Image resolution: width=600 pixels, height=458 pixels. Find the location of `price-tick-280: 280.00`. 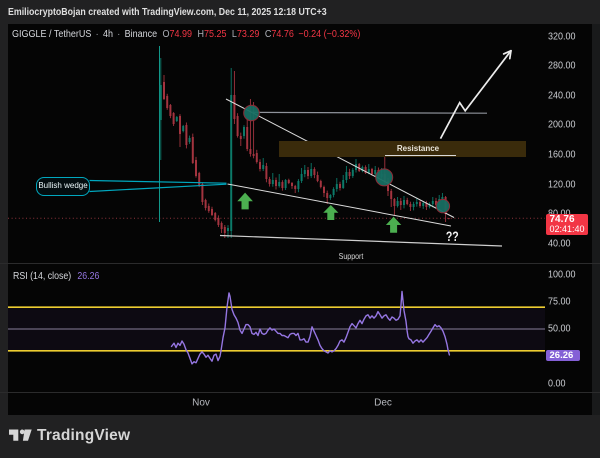

price-tick-280: 280.00 is located at coordinates (562, 66).